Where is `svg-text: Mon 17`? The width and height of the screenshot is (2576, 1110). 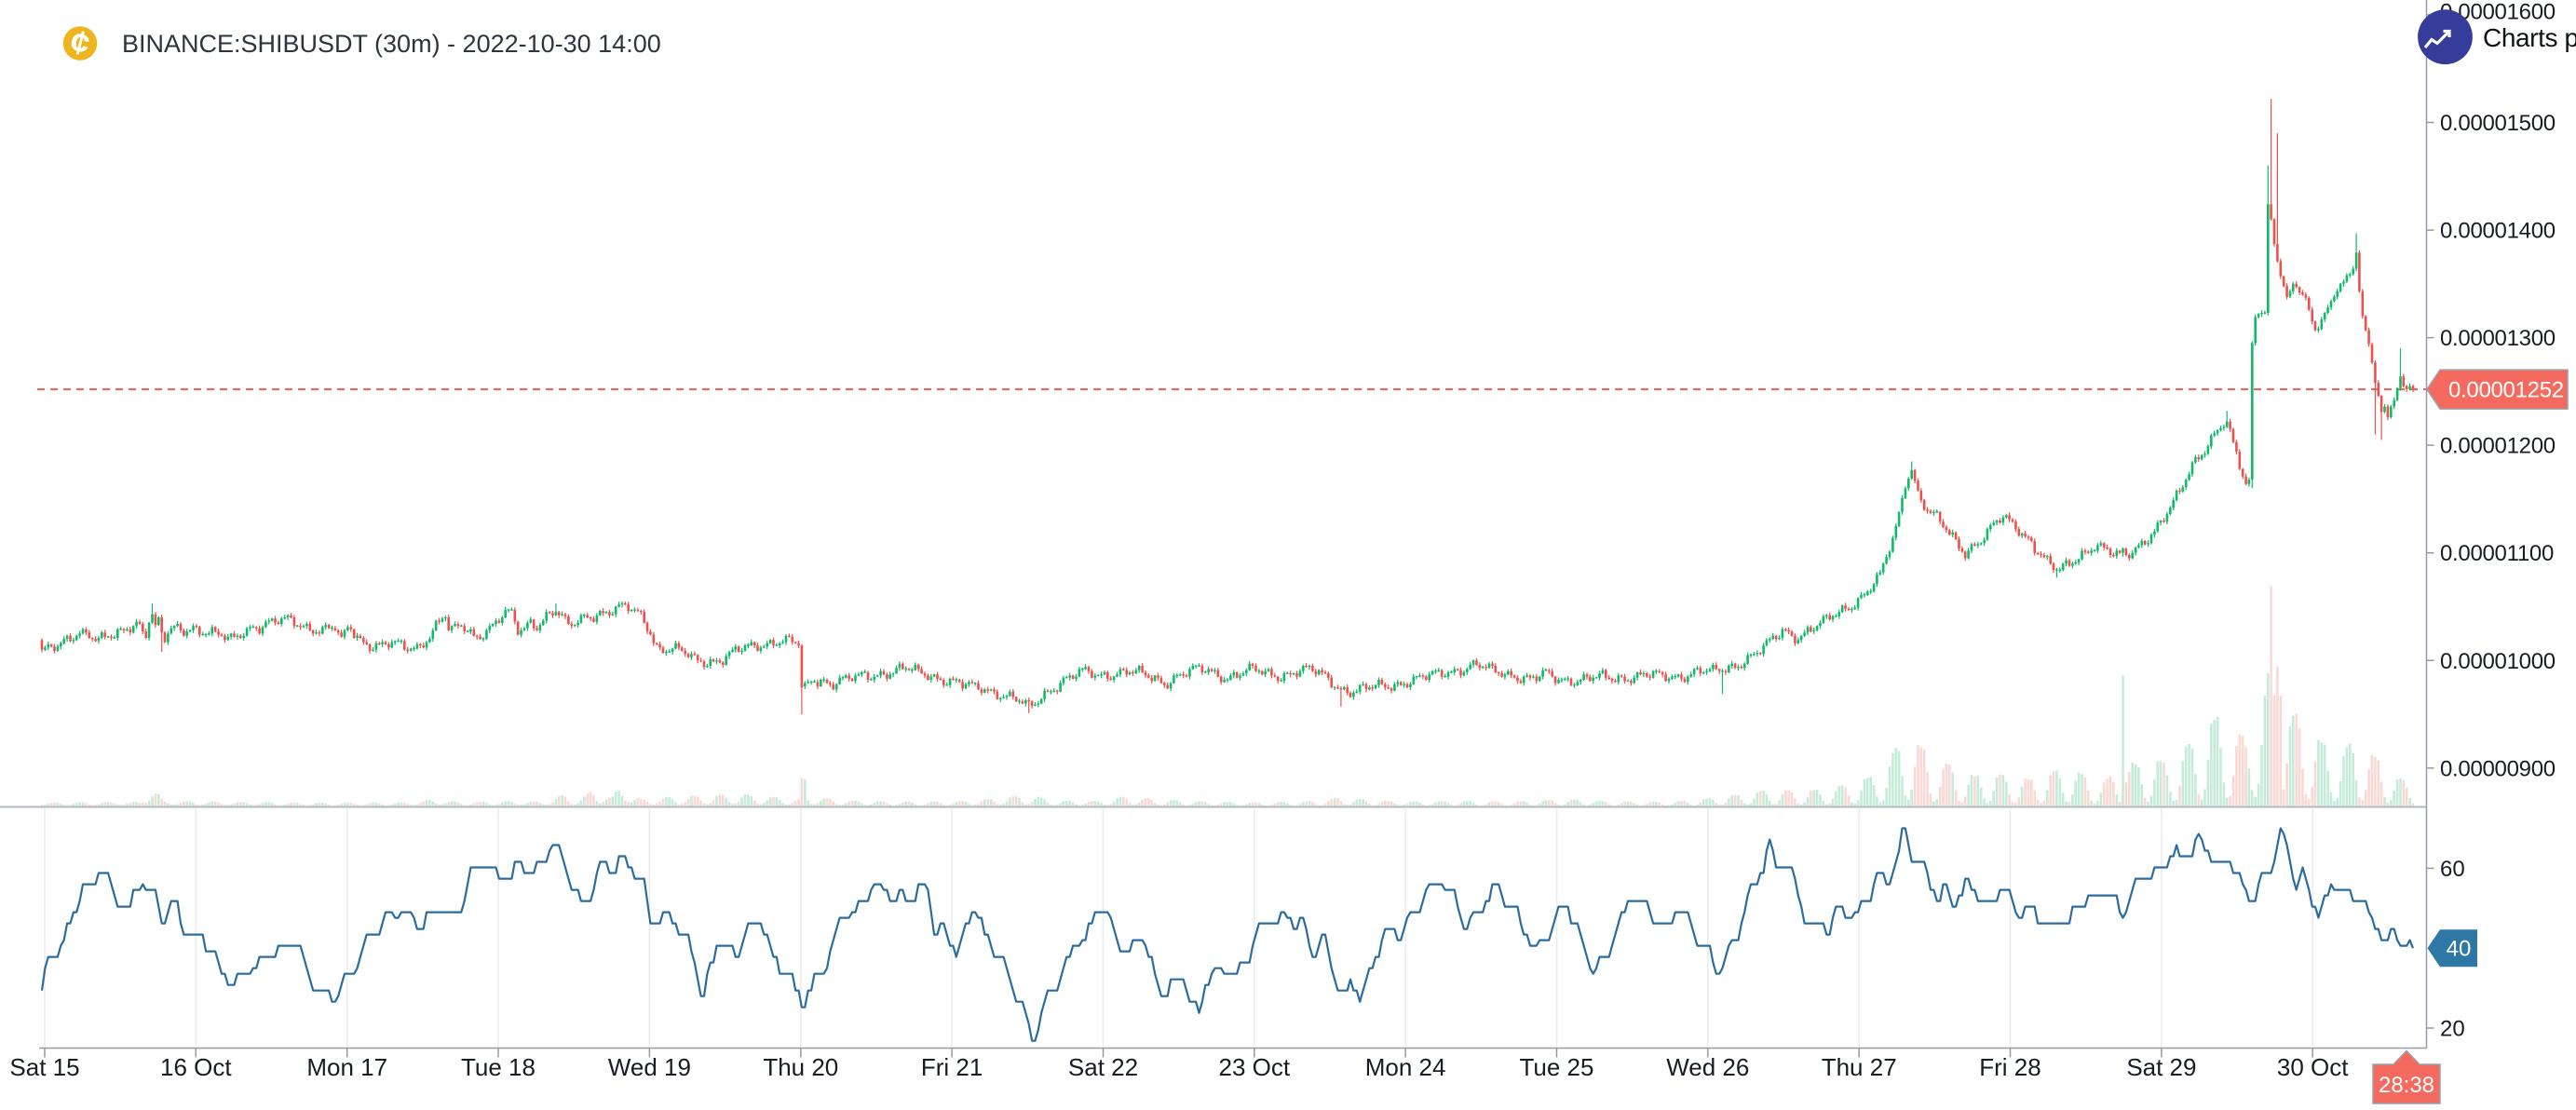 svg-text: Mon 17 is located at coordinates (346, 1067).